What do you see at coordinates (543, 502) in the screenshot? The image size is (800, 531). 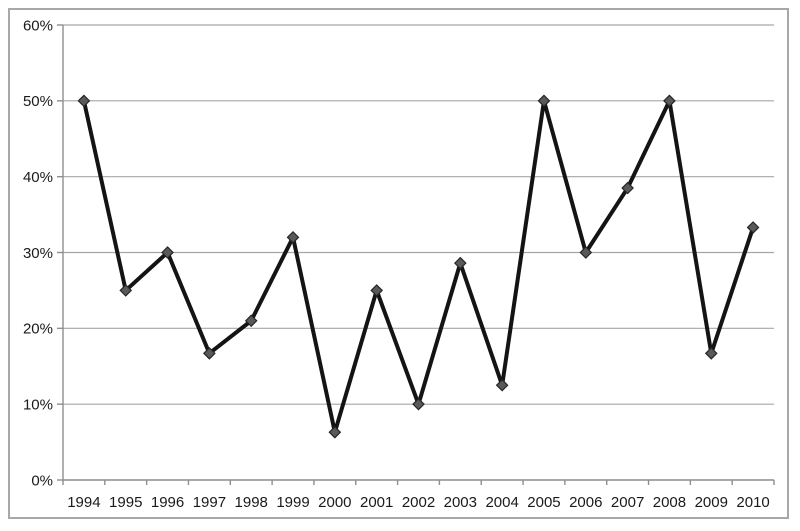 I see `x-tick-label-2005: 2005` at bounding box center [543, 502].